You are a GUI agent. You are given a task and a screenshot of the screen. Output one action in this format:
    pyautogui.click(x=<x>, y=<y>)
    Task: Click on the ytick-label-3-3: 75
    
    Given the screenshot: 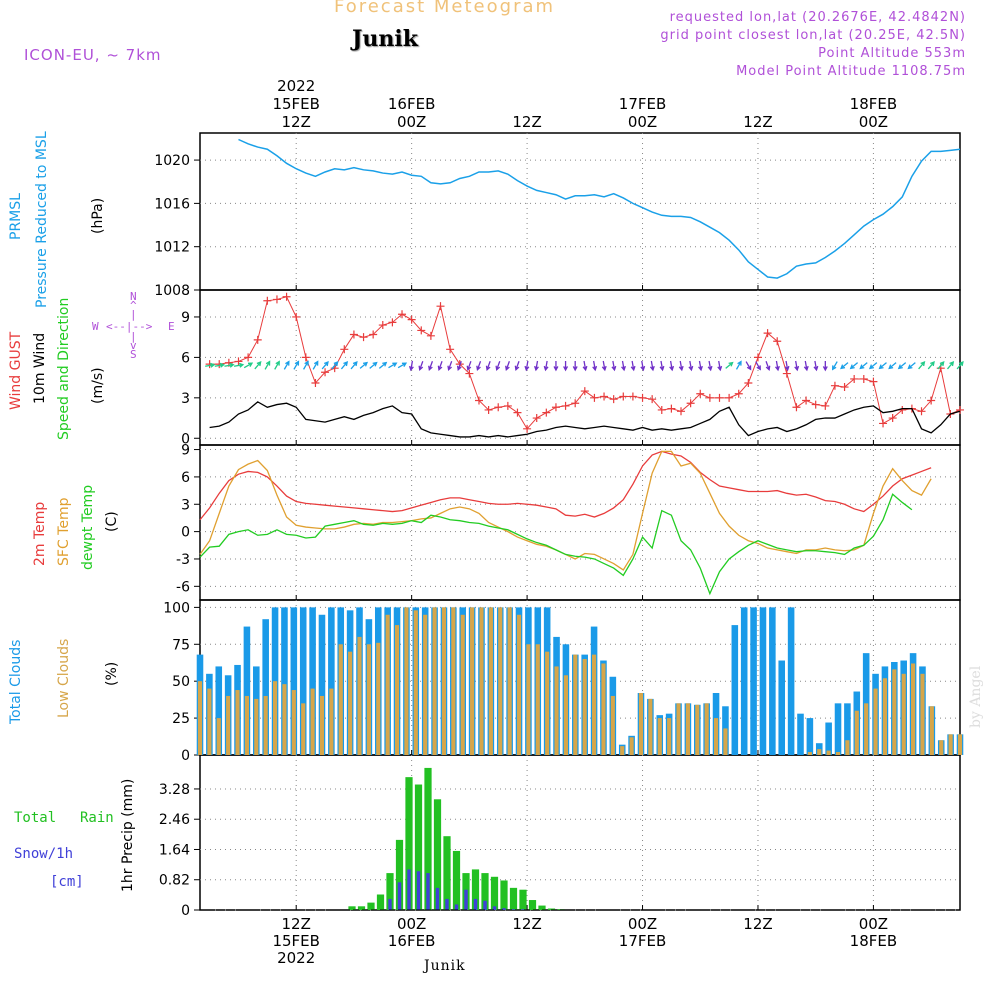 What is the action you would take?
    pyautogui.click(x=181, y=645)
    